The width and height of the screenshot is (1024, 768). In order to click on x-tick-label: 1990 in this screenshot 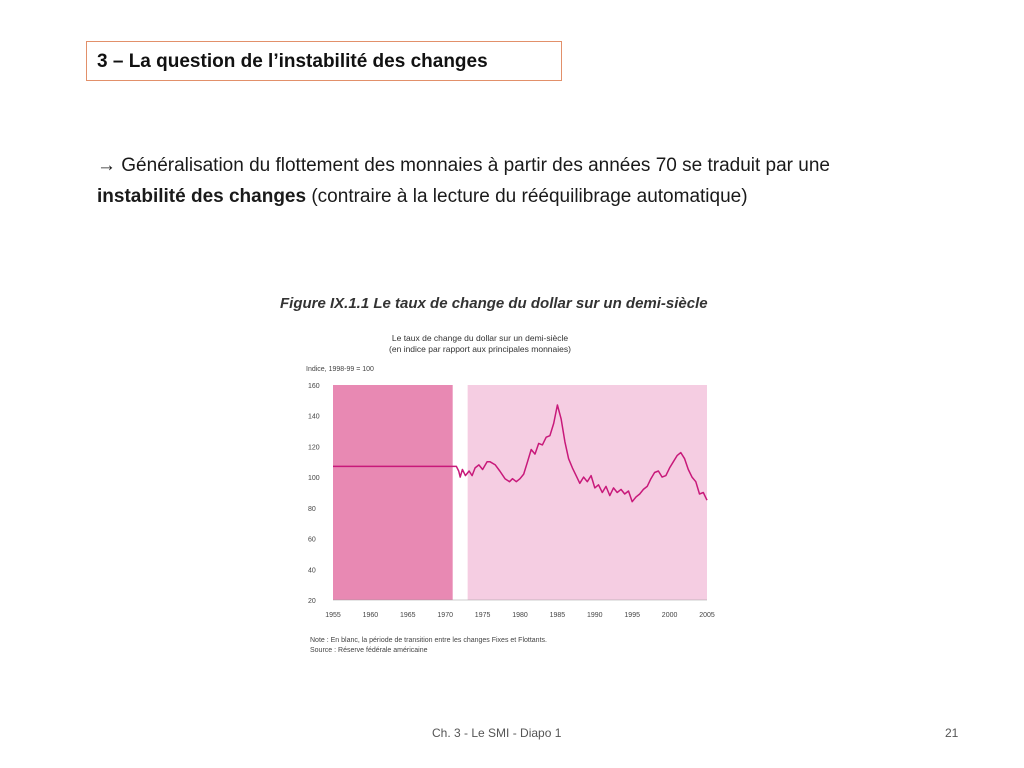, I will do `click(595, 615)`.